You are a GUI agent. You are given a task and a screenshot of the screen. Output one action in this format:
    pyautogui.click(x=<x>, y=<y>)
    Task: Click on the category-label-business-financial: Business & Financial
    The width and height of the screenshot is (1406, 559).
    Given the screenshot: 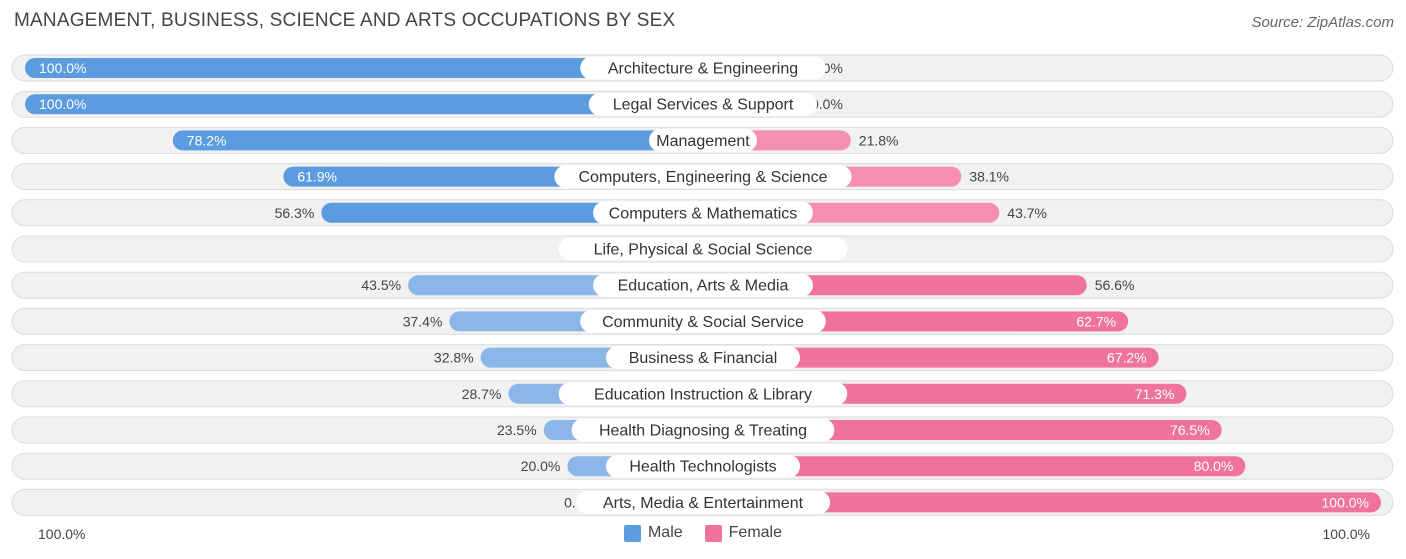 What is the action you would take?
    pyautogui.click(x=703, y=358)
    